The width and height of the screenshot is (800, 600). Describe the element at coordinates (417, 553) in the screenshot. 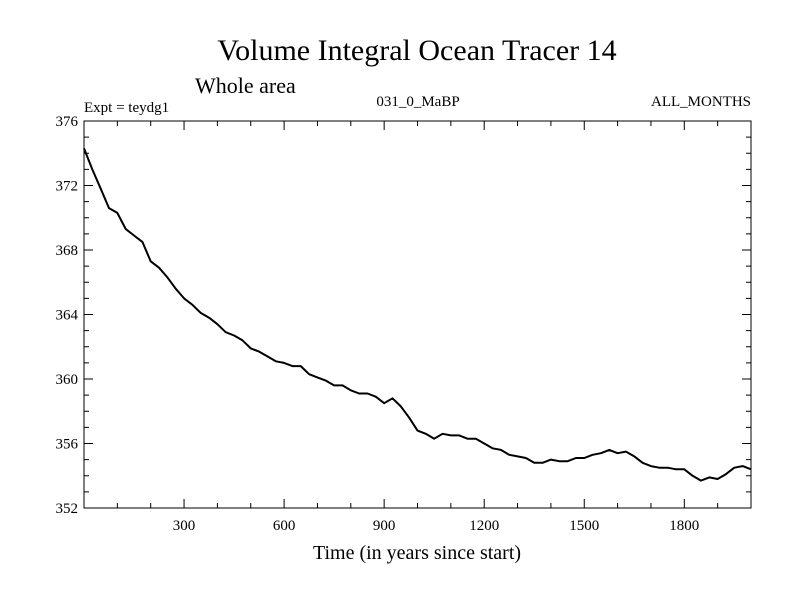

I see `x-axis-title: Time (in years since start)` at that location.